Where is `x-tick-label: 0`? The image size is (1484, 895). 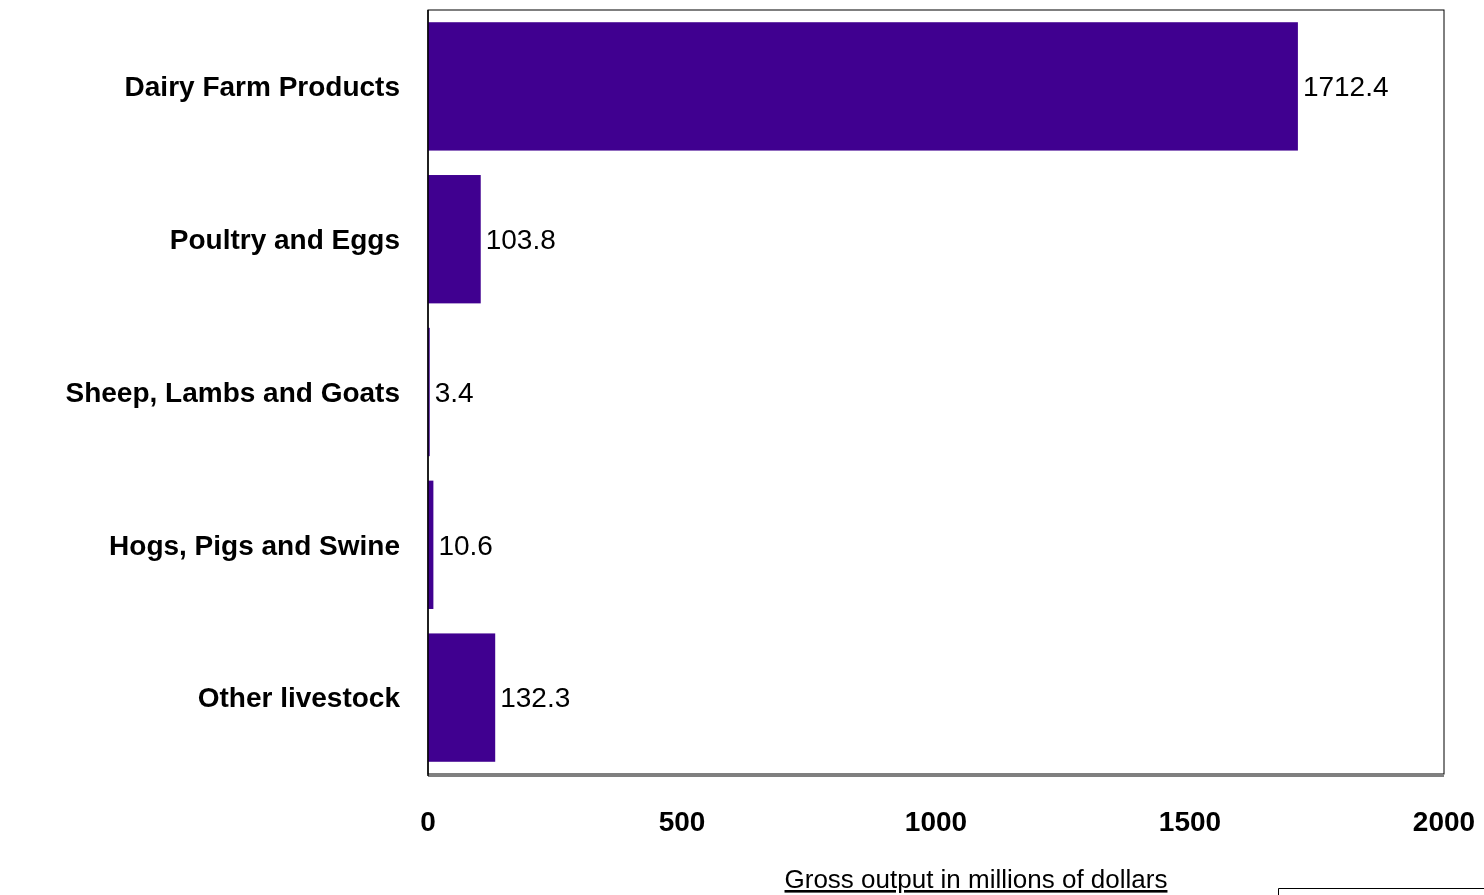
x-tick-label: 0 is located at coordinates (428, 821).